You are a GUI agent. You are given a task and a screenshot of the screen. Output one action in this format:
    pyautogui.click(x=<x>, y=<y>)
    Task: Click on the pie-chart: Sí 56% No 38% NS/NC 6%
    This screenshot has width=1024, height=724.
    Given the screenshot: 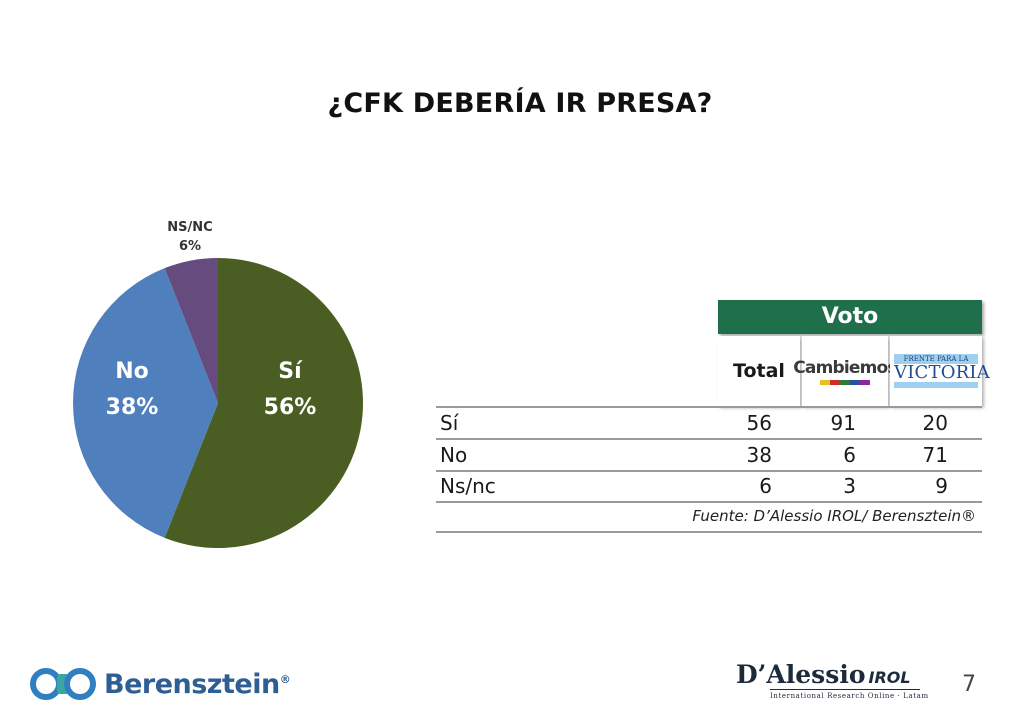 What is the action you would take?
    pyautogui.click(x=217, y=384)
    